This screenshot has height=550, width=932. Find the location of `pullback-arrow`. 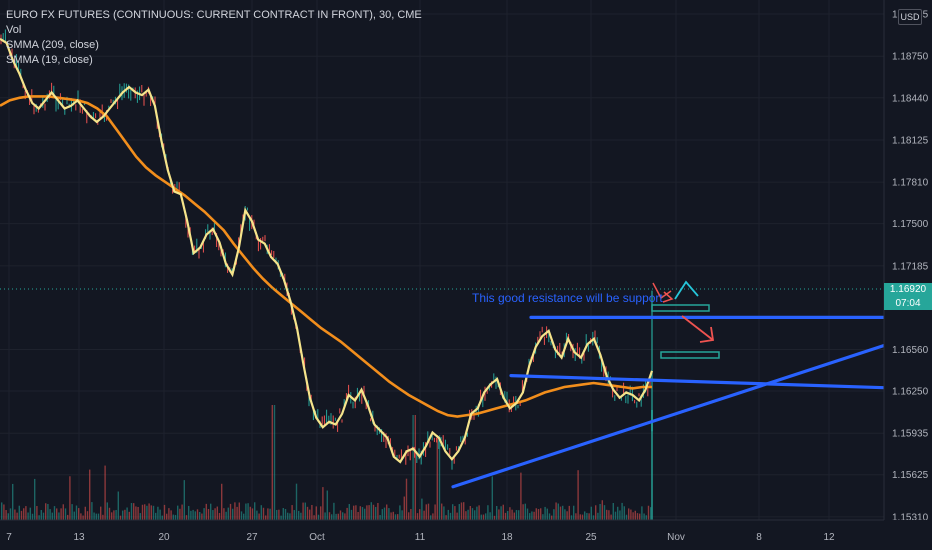

pullback-arrow is located at coordinates (662, 291).